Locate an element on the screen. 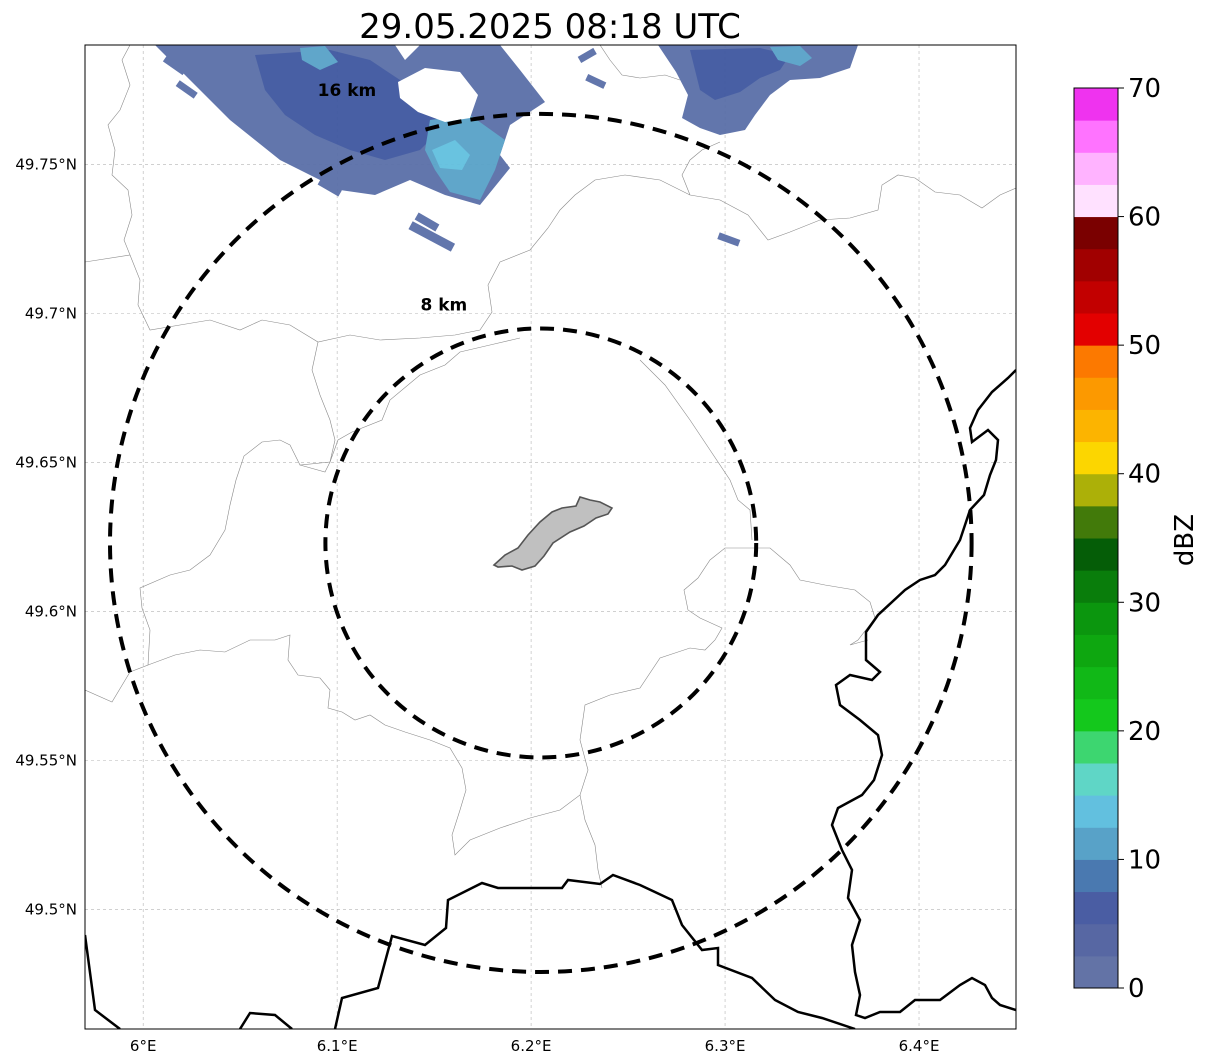 The width and height of the screenshot is (1207, 1064). range-ring-label: 16 km is located at coordinates (347, 91).